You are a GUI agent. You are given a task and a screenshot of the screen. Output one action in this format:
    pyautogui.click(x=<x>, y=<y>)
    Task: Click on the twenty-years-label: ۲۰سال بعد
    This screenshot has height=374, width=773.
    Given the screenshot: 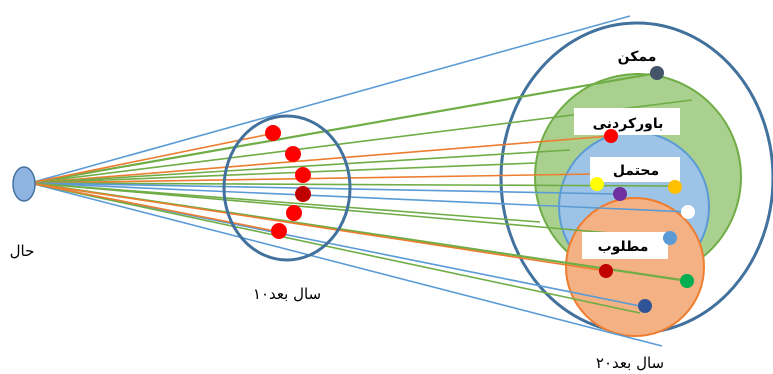 What is the action you would take?
    pyautogui.click(x=630, y=363)
    